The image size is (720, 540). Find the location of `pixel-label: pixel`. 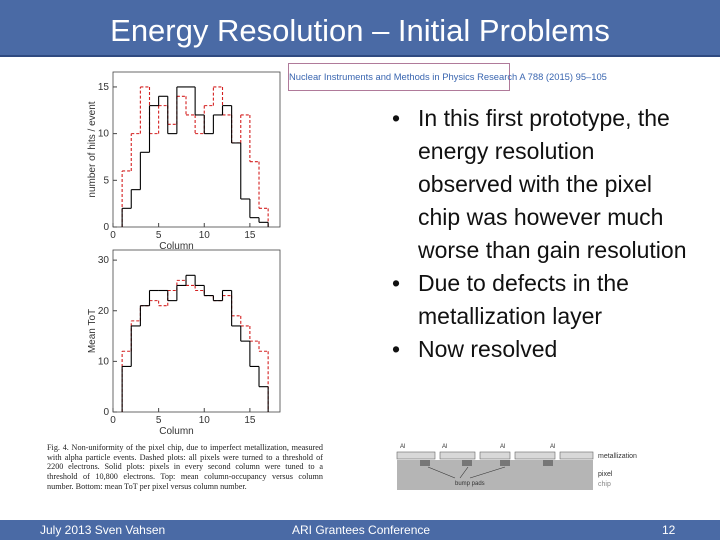

pixel-label: pixel is located at coordinates (605, 474).